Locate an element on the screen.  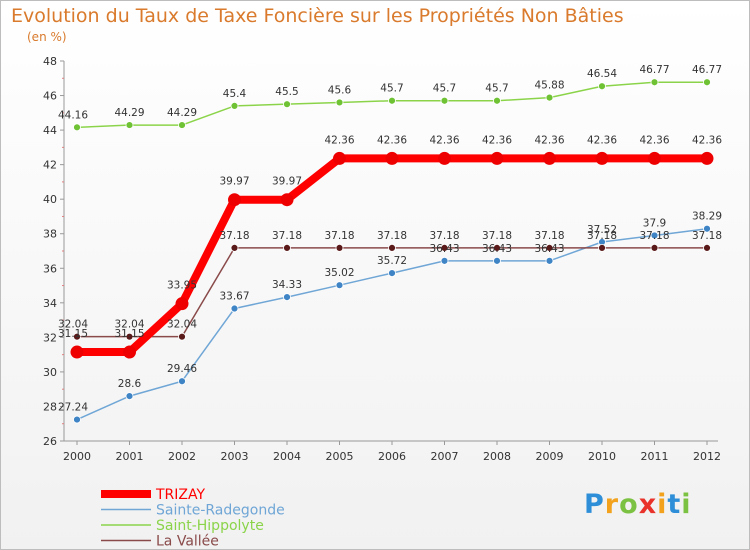
chart-unit-label: (en %) is located at coordinates (47, 37).